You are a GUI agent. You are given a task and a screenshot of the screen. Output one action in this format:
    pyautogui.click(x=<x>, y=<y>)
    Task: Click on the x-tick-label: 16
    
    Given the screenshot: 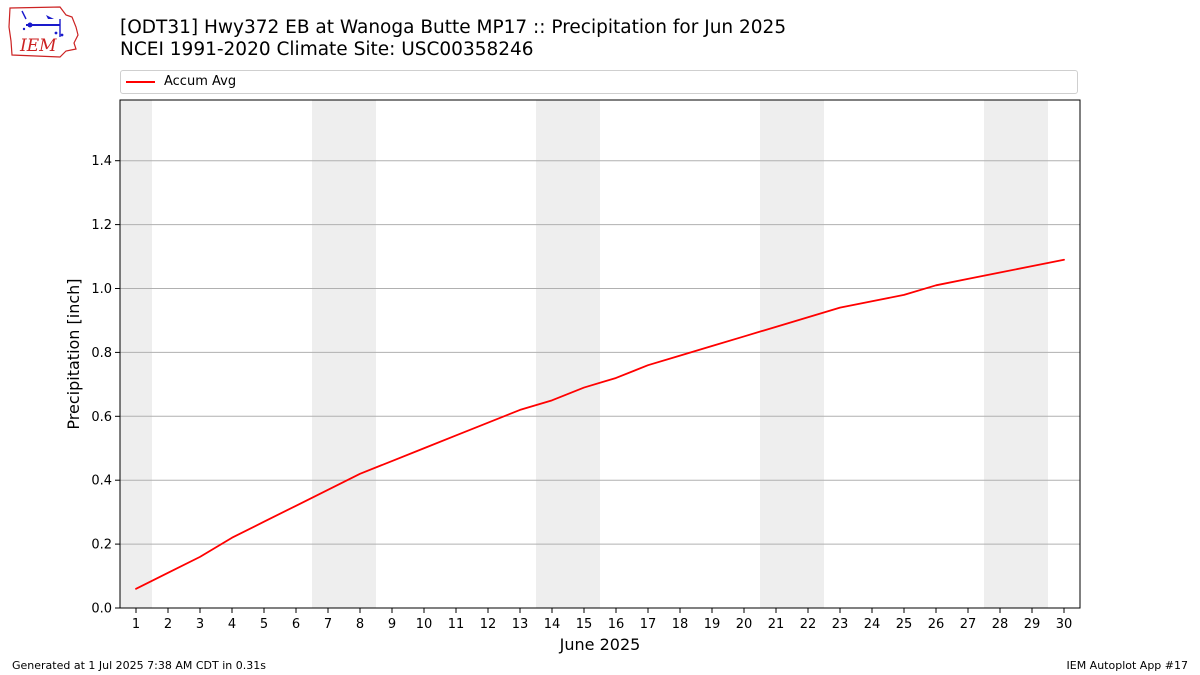 What is the action you would take?
    pyautogui.click(x=616, y=624)
    